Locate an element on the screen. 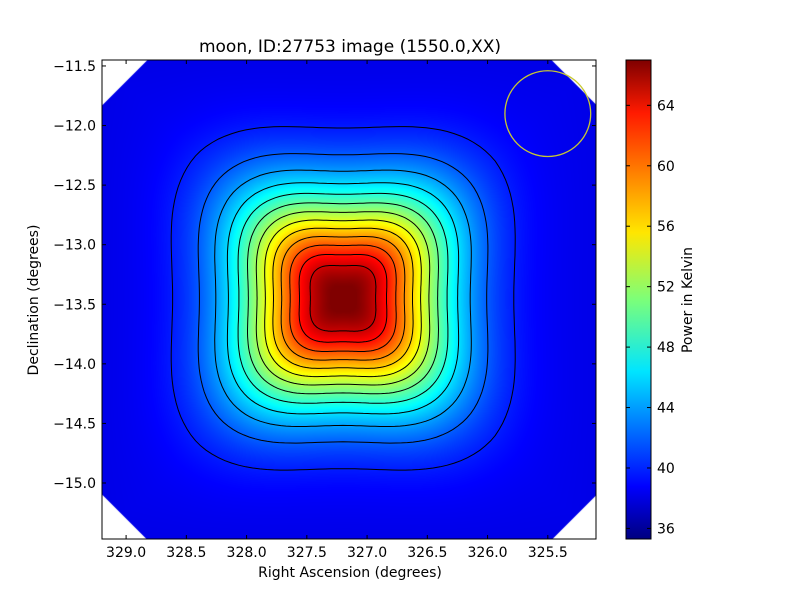 The width and height of the screenshot is (800, 600). x-tick-label: 329.0 is located at coordinates (126, 553).